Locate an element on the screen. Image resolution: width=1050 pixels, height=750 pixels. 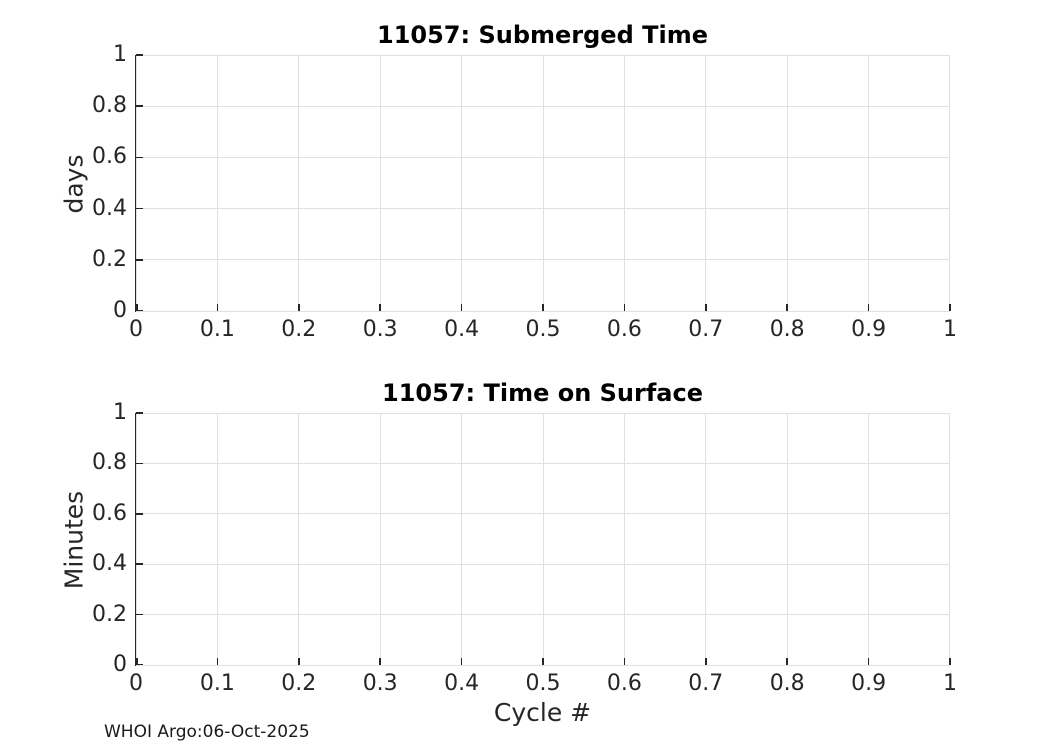
x-tick-label: 0.7 is located at coordinates (706, 683).